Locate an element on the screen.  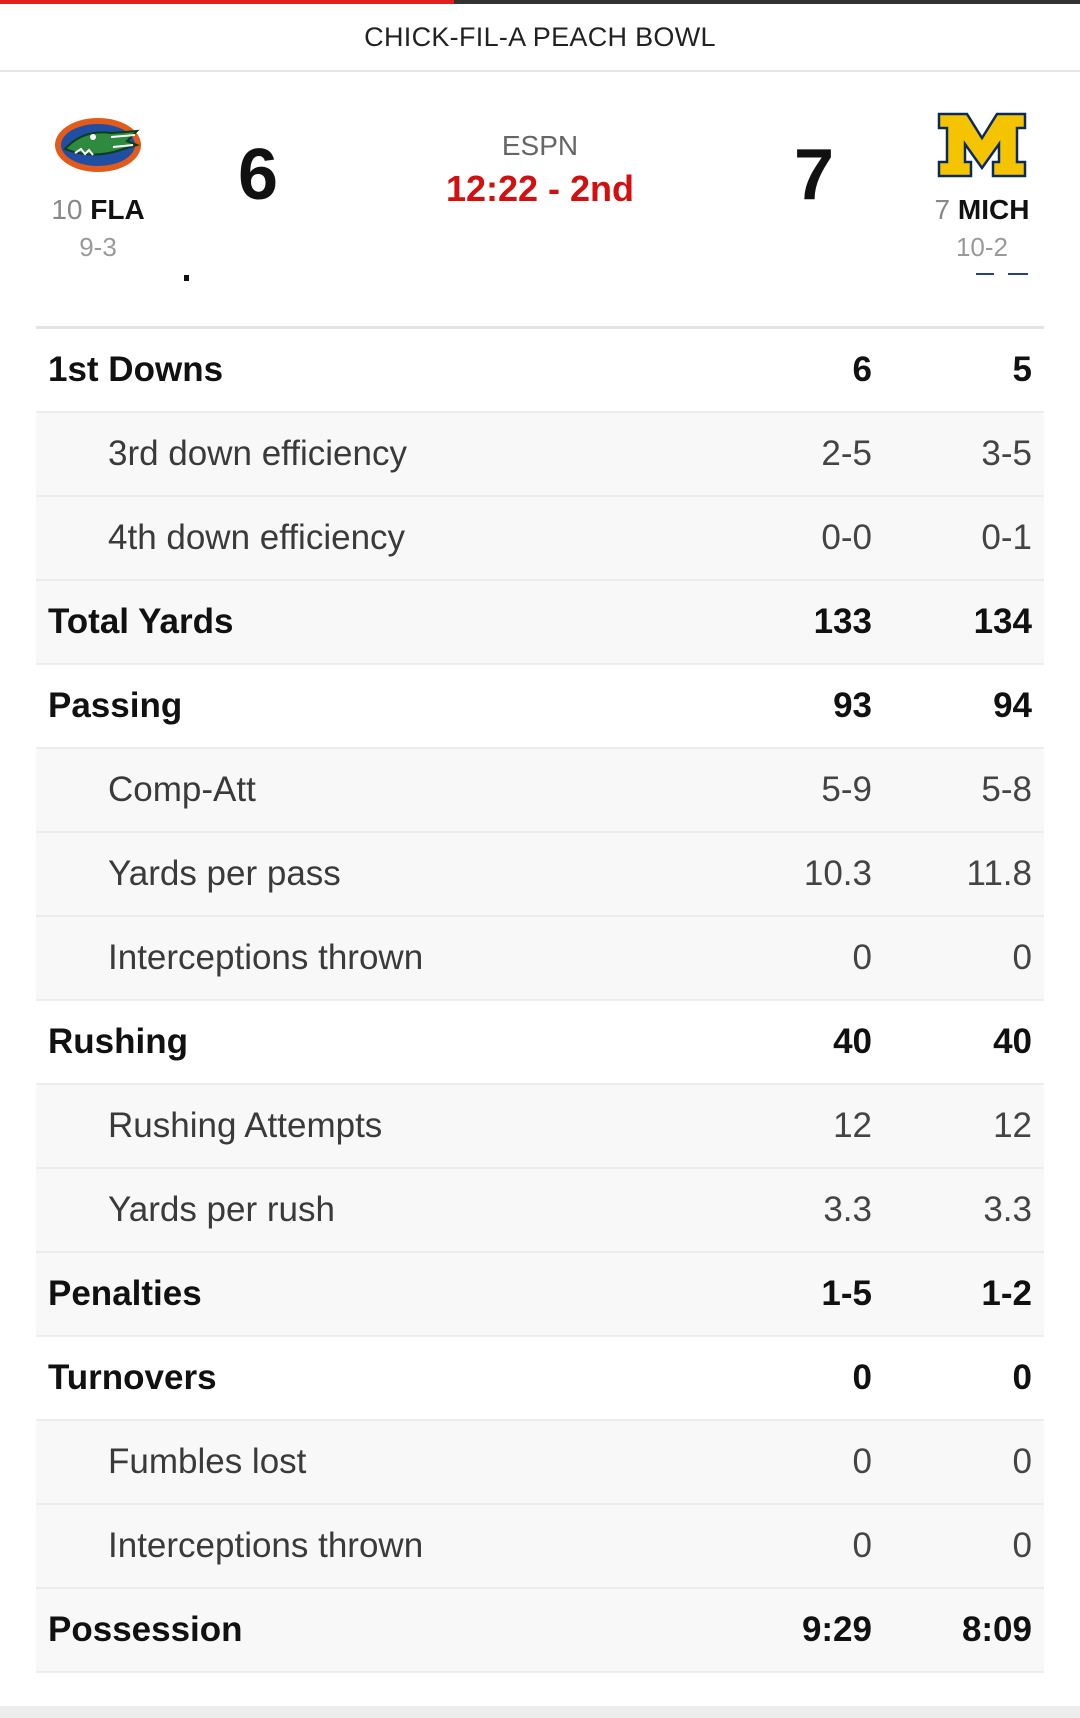
team-fla: 10 FLA 9-3 is located at coordinates (98, 183).